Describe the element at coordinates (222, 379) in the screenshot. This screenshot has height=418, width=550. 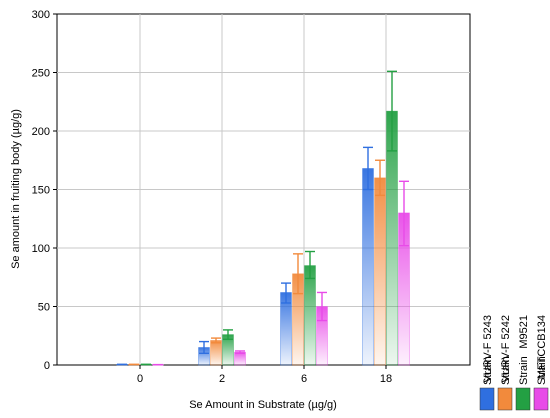
I see `x-tick-label: 2` at that location.